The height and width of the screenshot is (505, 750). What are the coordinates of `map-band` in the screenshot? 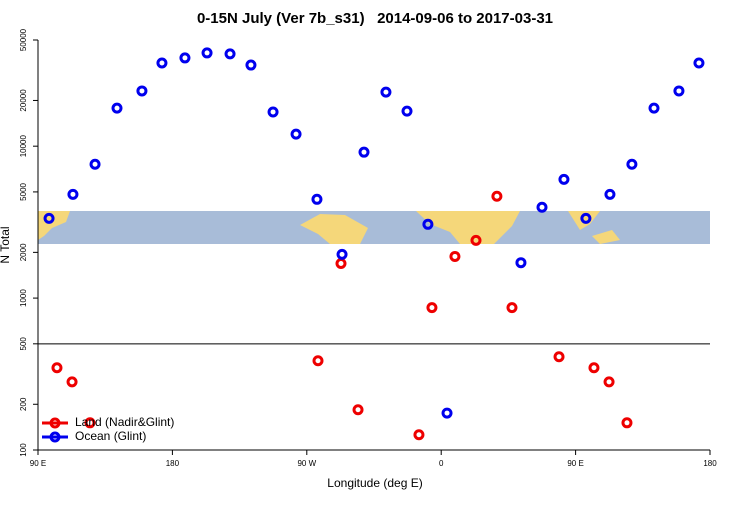 It's located at (374, 227).